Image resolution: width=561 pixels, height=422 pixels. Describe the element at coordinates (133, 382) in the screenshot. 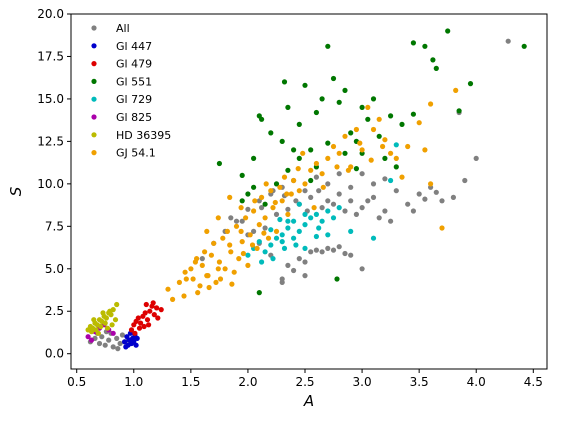

I see `x-tick-label: 1.0` at that location.